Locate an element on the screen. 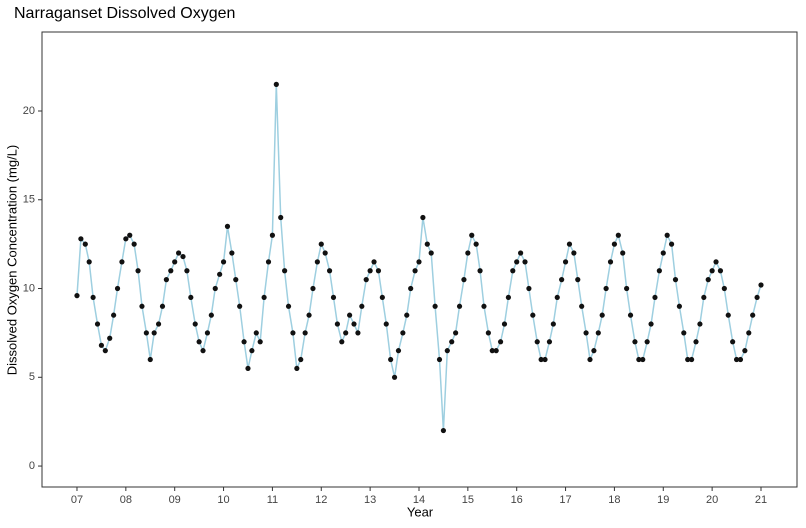 The width and height of the screenshot is (806, 528). x-tick-label: 17 is located at coordinates (565, 500).